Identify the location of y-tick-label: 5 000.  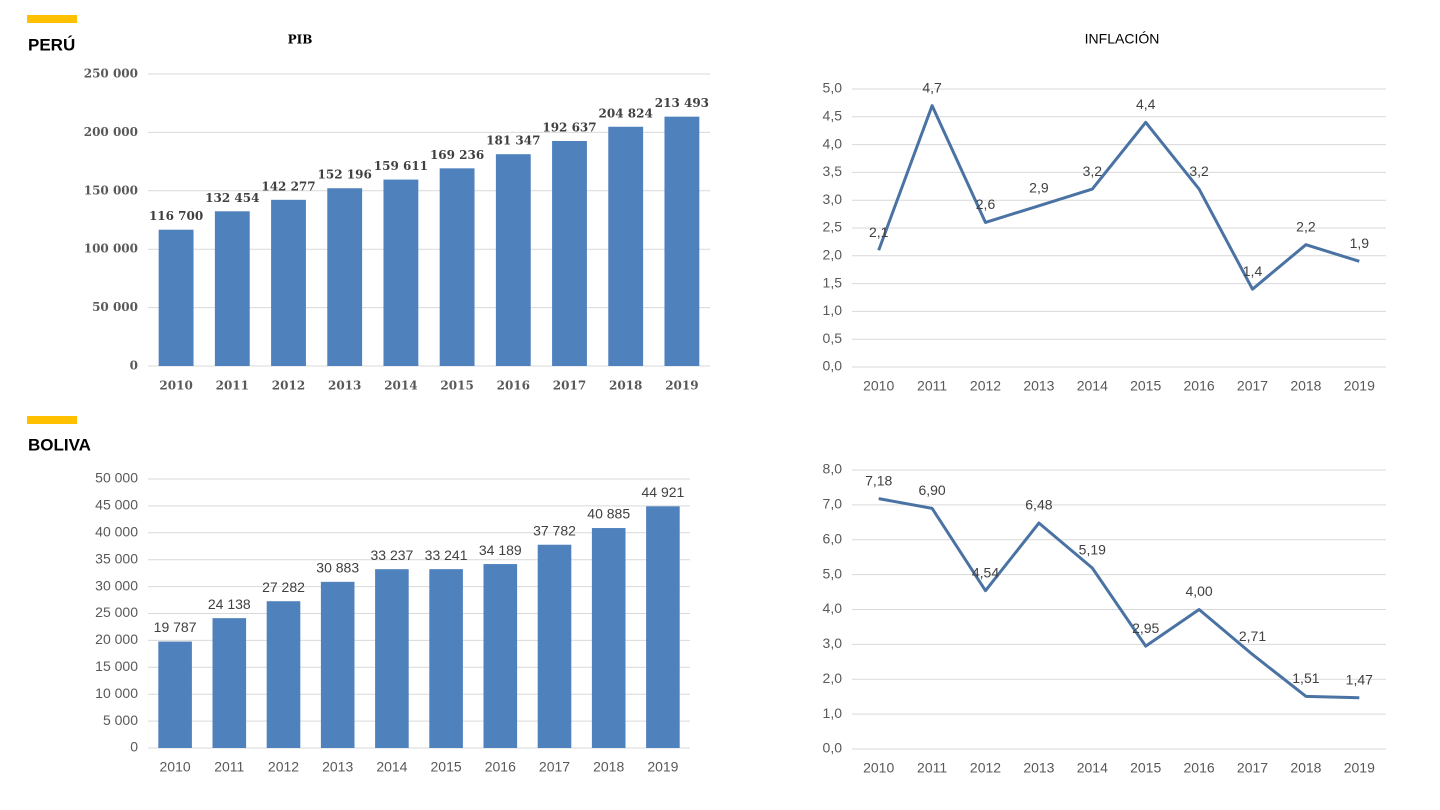
(120, 720).